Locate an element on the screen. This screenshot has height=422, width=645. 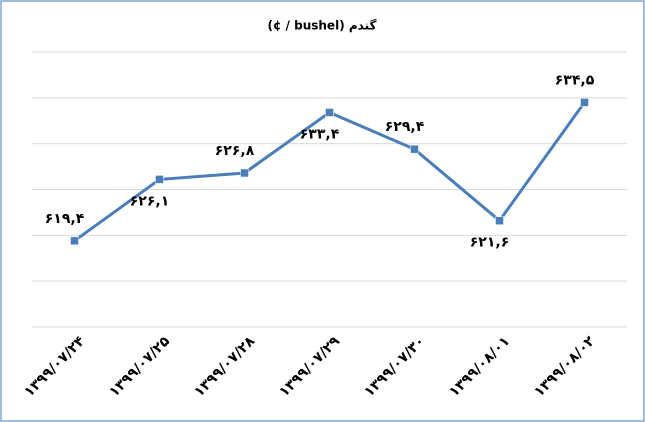
data-label: ۶۲۶,۸ is located at coordinates (235, 151).